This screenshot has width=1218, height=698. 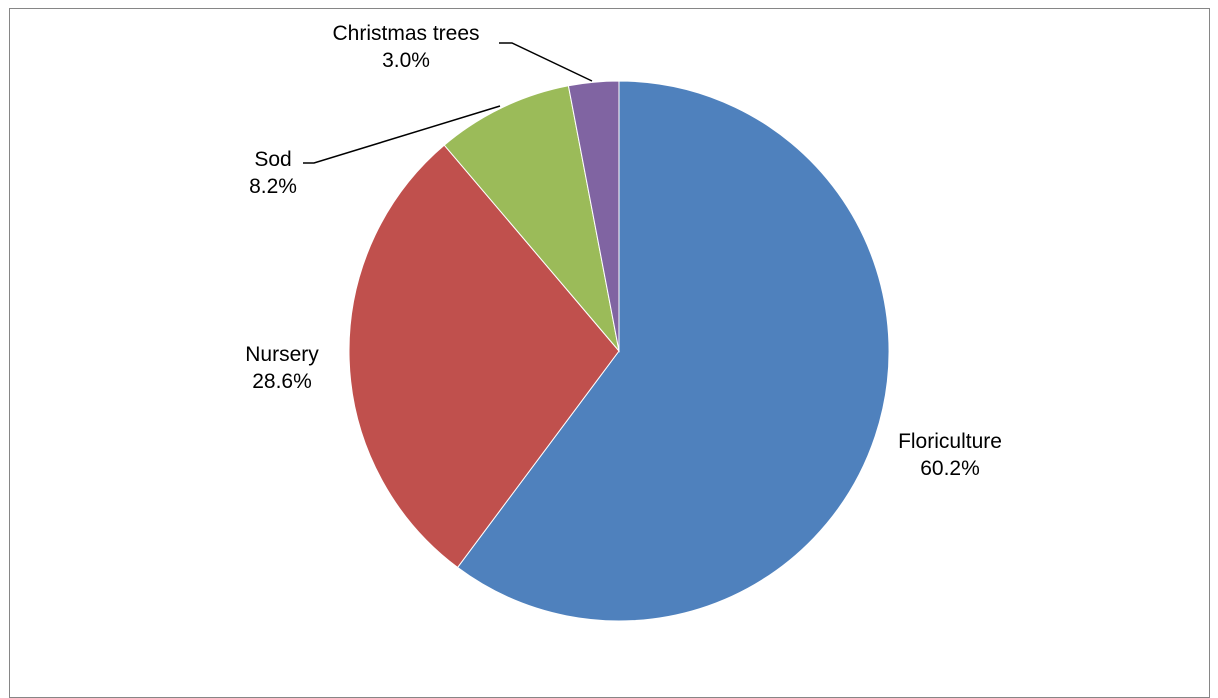 I want to click on slice-category-label-christmas-trees: Christmas trees, so click(x=405, y=33).